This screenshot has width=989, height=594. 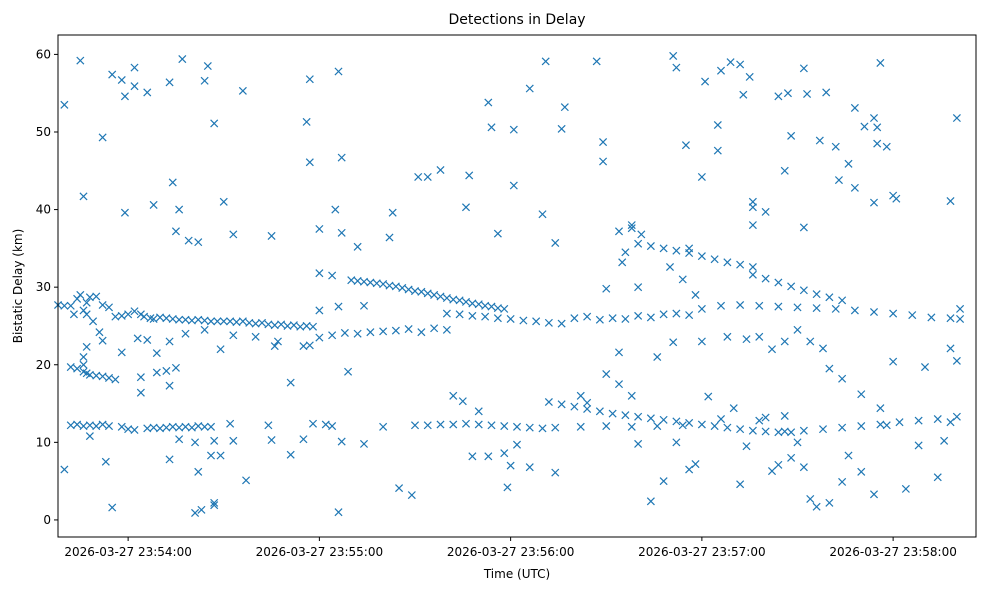 What do you see at coordinates (47, 520) in the screenshot?
I see `y-tick-label: 0` at bounding box center [47, 520].